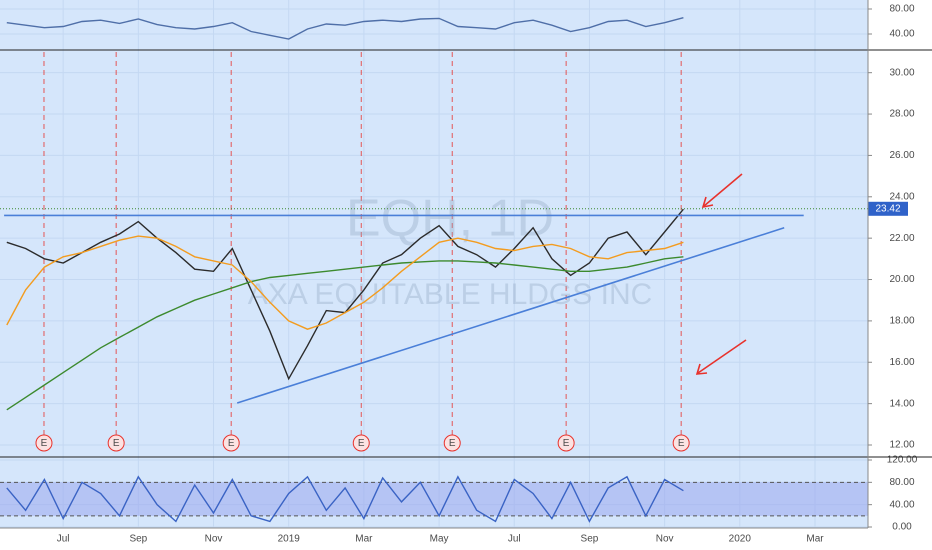  Describe the element at coordinates (901, 196) in the screenshot. I see `y-tick-label: 24.00` at that location.